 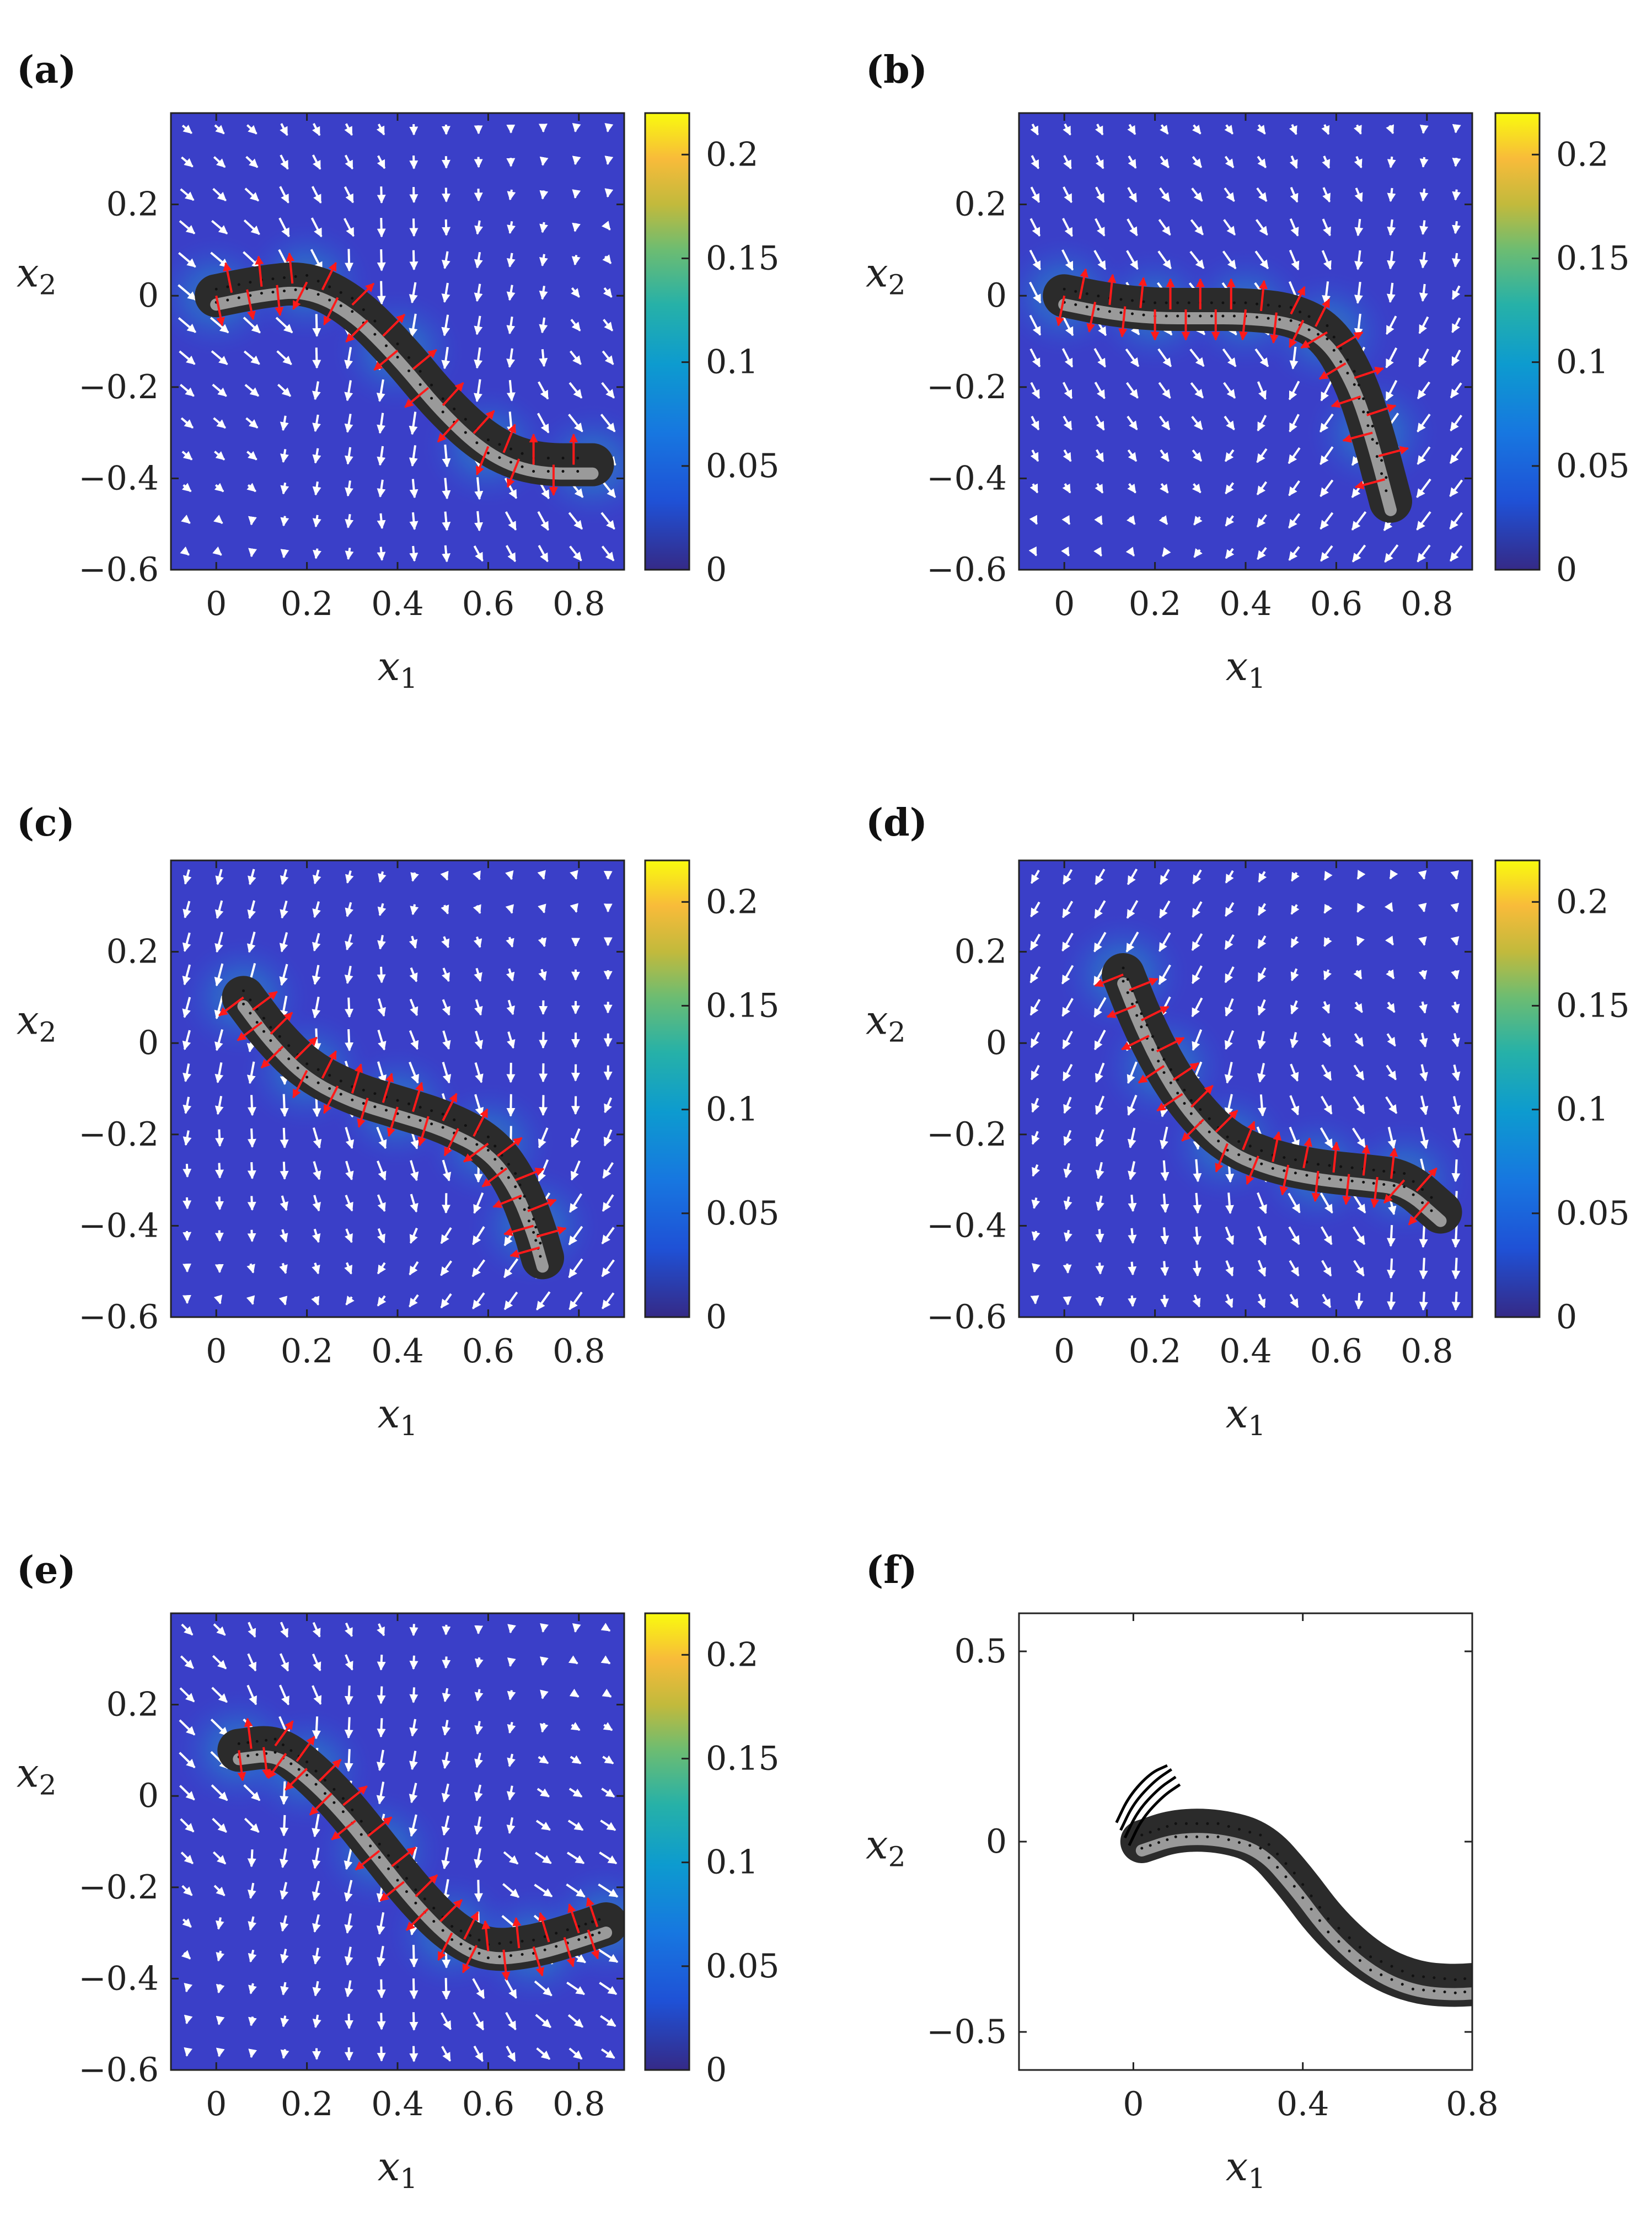 I want to click on colorbar: 0 0.05 0.1 0.15 0.2, so click(x=712, y=1850).